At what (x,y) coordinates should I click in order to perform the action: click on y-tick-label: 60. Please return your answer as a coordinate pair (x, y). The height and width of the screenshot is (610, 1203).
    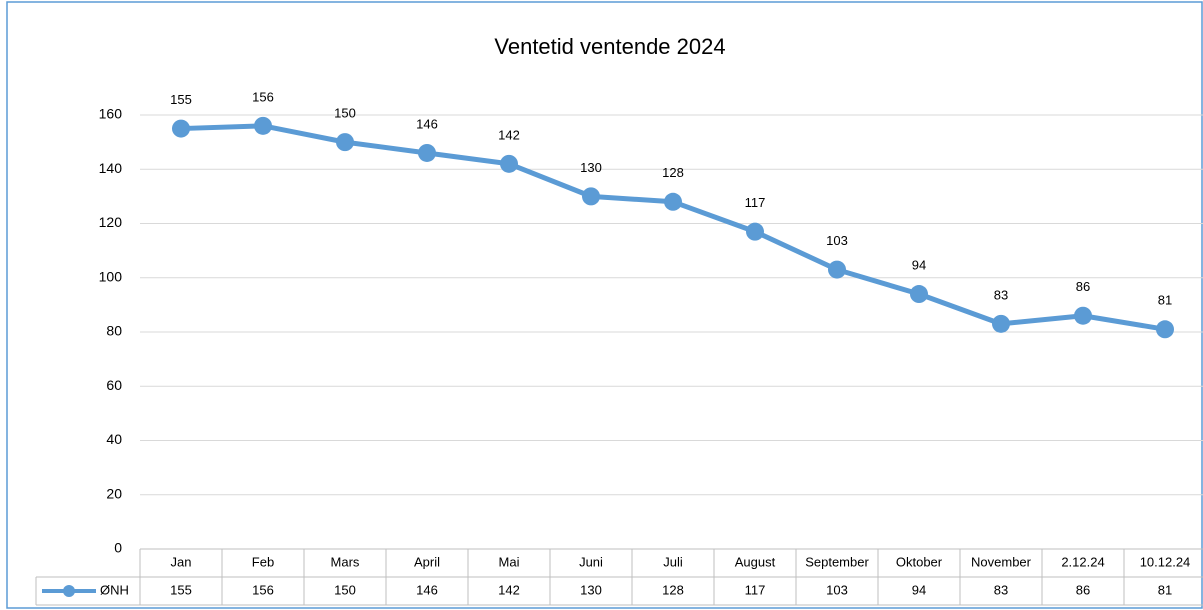
    Looking at the image, I should click on (114, 385).